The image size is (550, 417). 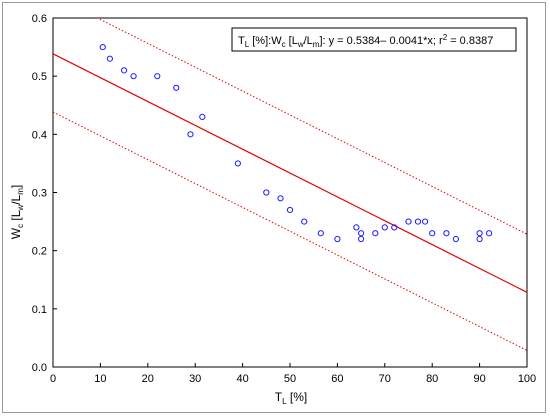 I want to click on x-axis-title: TL [%], so click(x=291, y=398).